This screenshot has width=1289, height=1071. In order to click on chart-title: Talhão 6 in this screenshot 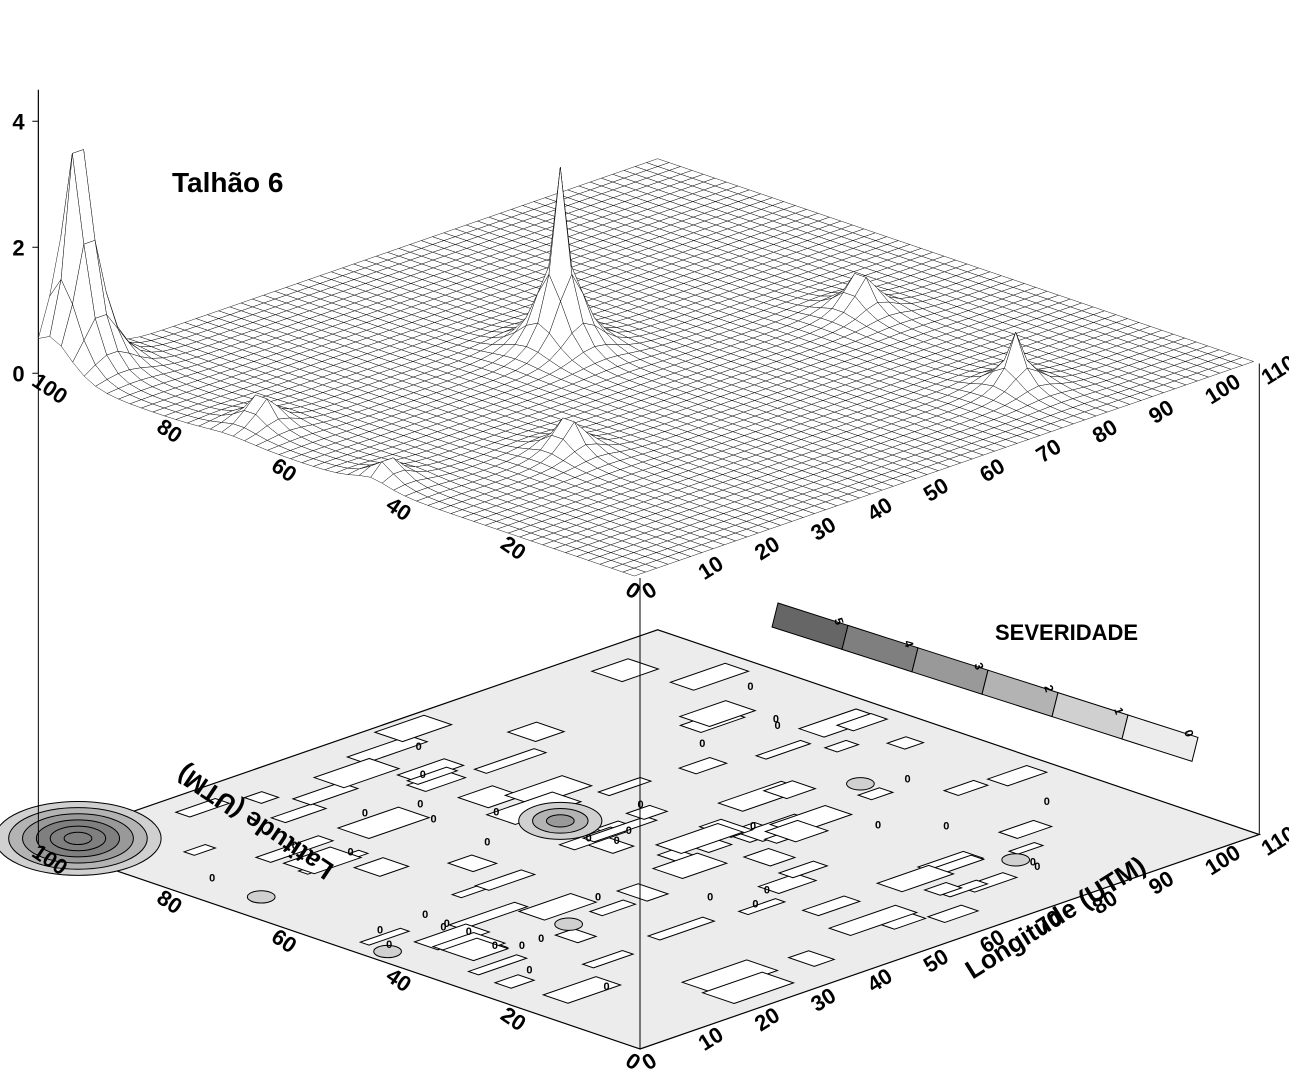, I will do `click(228, 182)`.